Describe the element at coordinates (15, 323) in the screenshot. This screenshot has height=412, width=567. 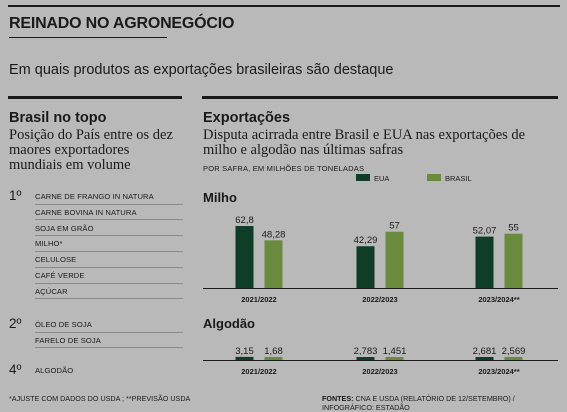
I see `rank-number: 2º` at that location.